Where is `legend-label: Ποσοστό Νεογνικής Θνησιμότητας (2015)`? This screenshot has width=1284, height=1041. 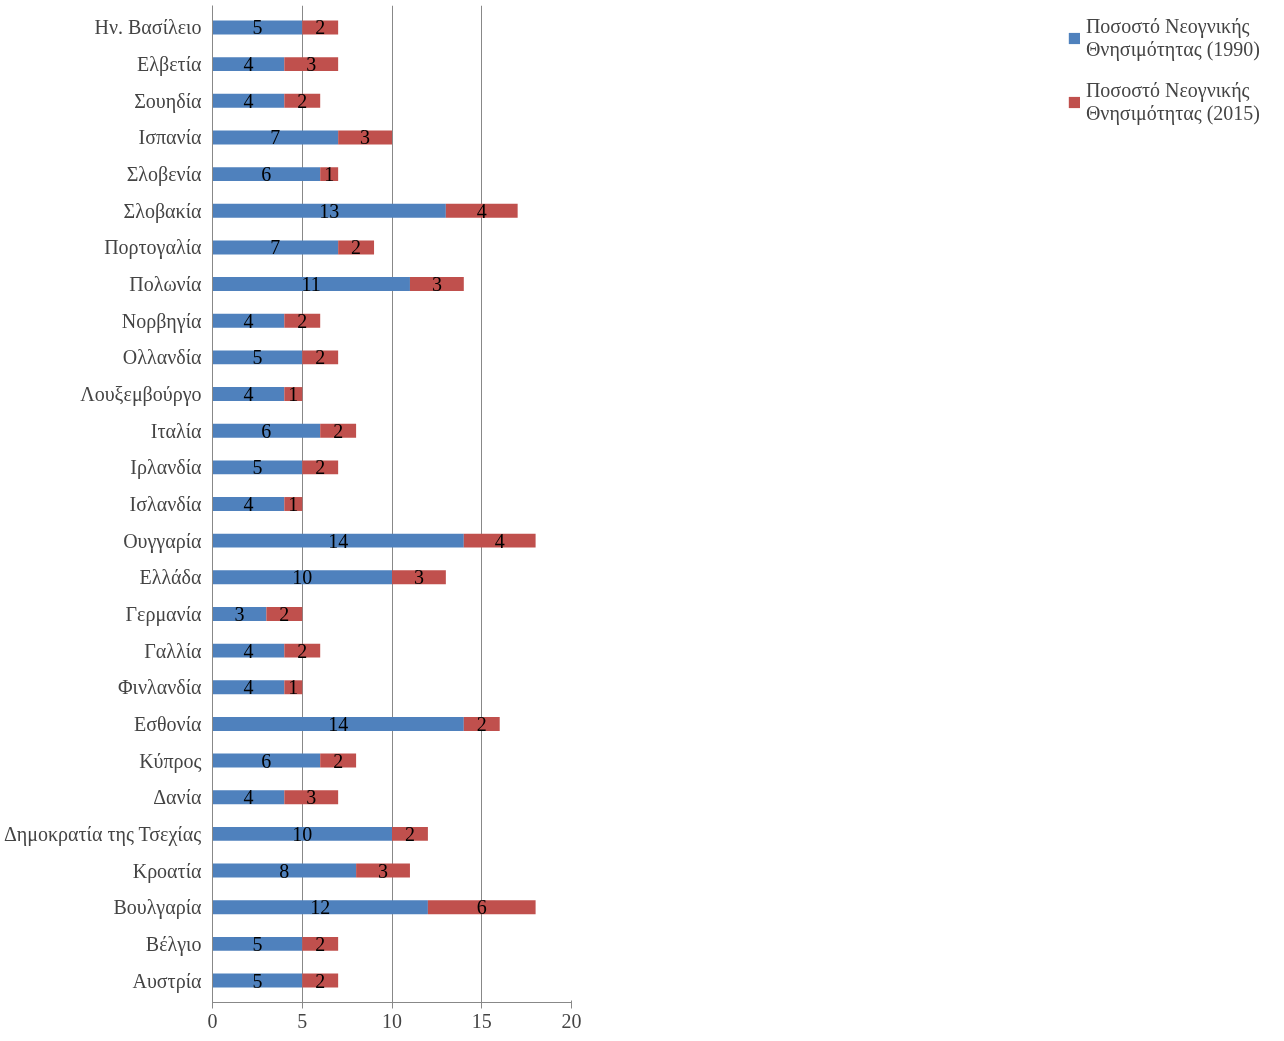
legend-label: Ποσοστό Νεογνικής Θνησιμότητας (2015) is located at coordinates (1172, 102).